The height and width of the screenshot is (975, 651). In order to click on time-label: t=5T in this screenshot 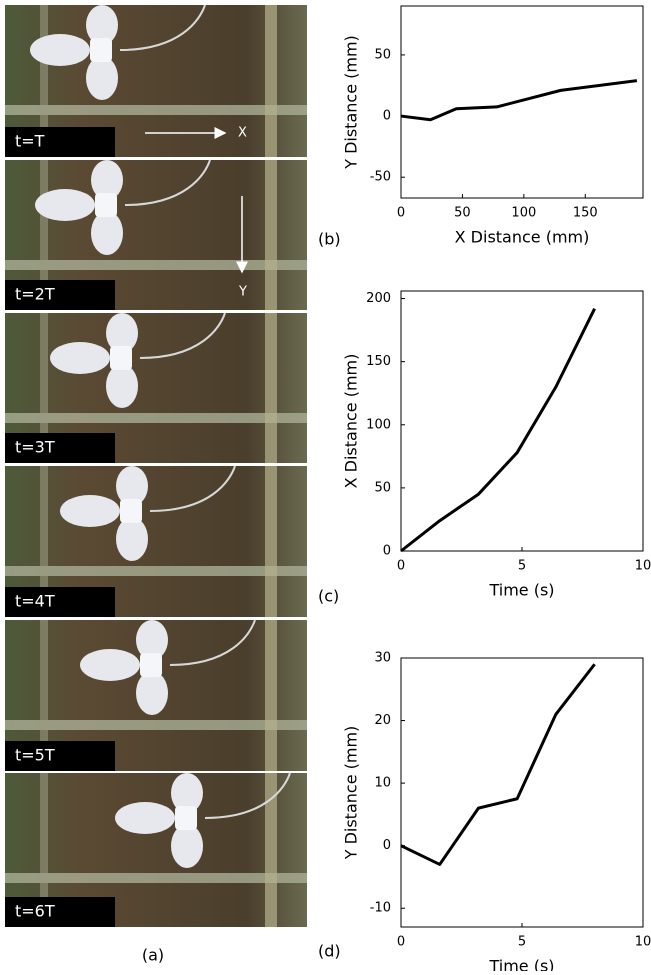, I will do `click(35, 755)`.